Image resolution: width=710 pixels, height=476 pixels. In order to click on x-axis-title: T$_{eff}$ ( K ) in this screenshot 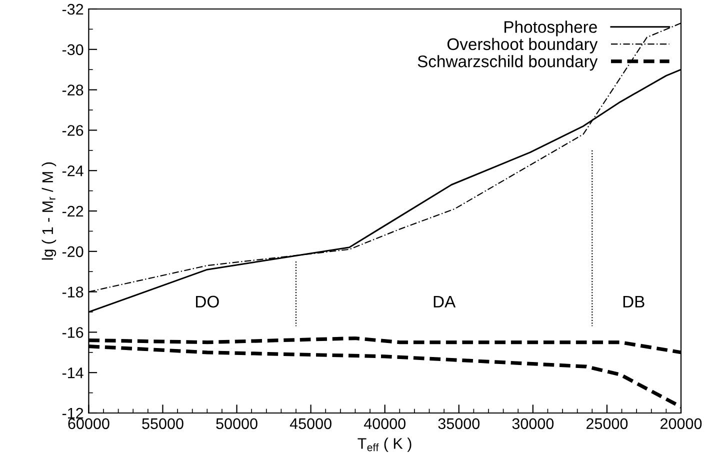, I will do `click(385, 445)`.